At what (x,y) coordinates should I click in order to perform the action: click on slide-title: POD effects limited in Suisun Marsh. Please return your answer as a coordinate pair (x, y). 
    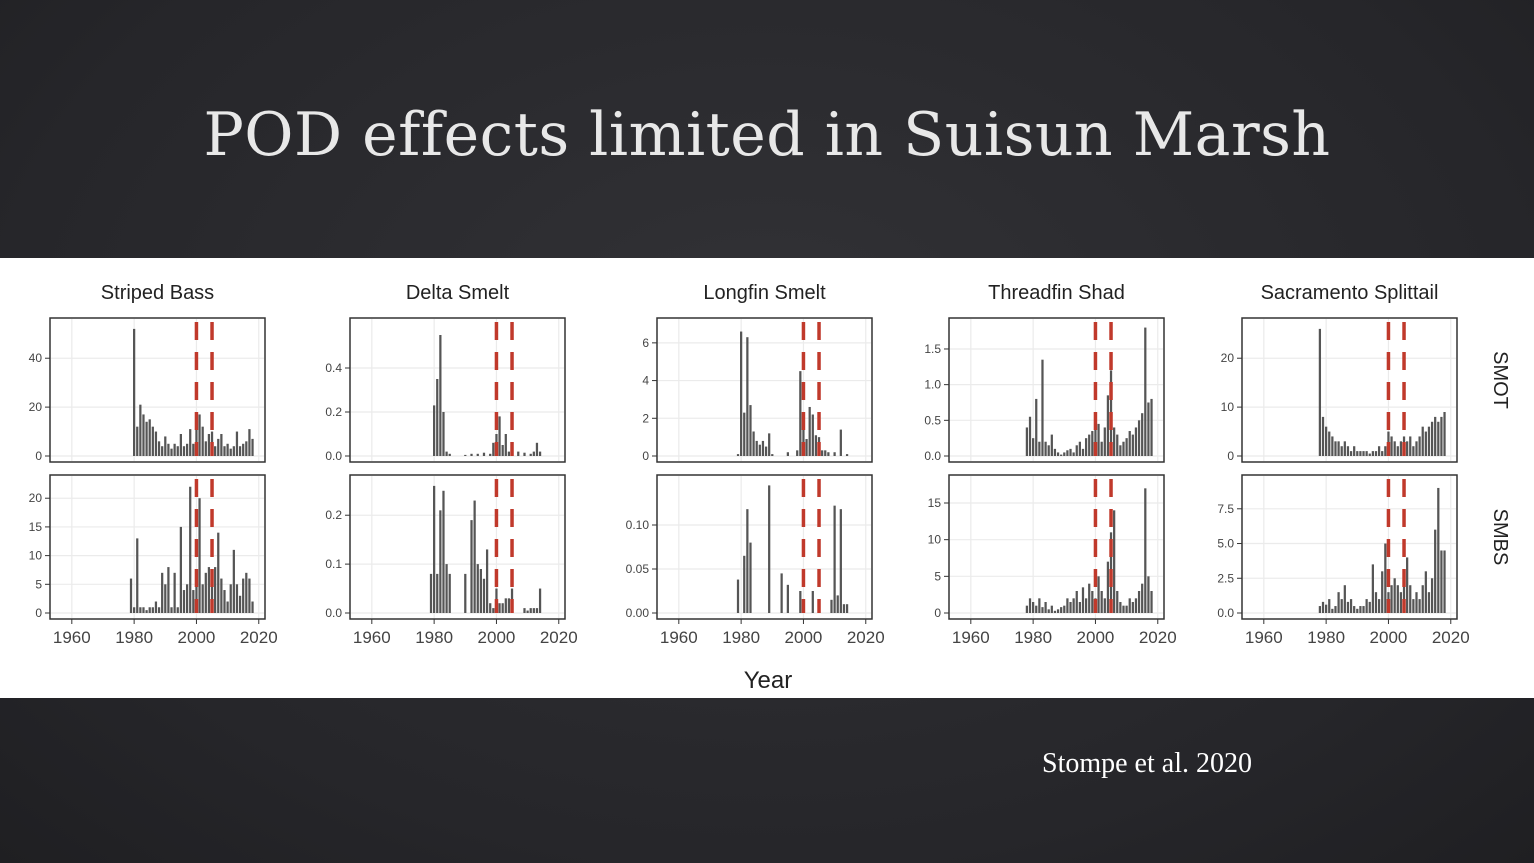
    Looking at the image, I should click on (767, 135).